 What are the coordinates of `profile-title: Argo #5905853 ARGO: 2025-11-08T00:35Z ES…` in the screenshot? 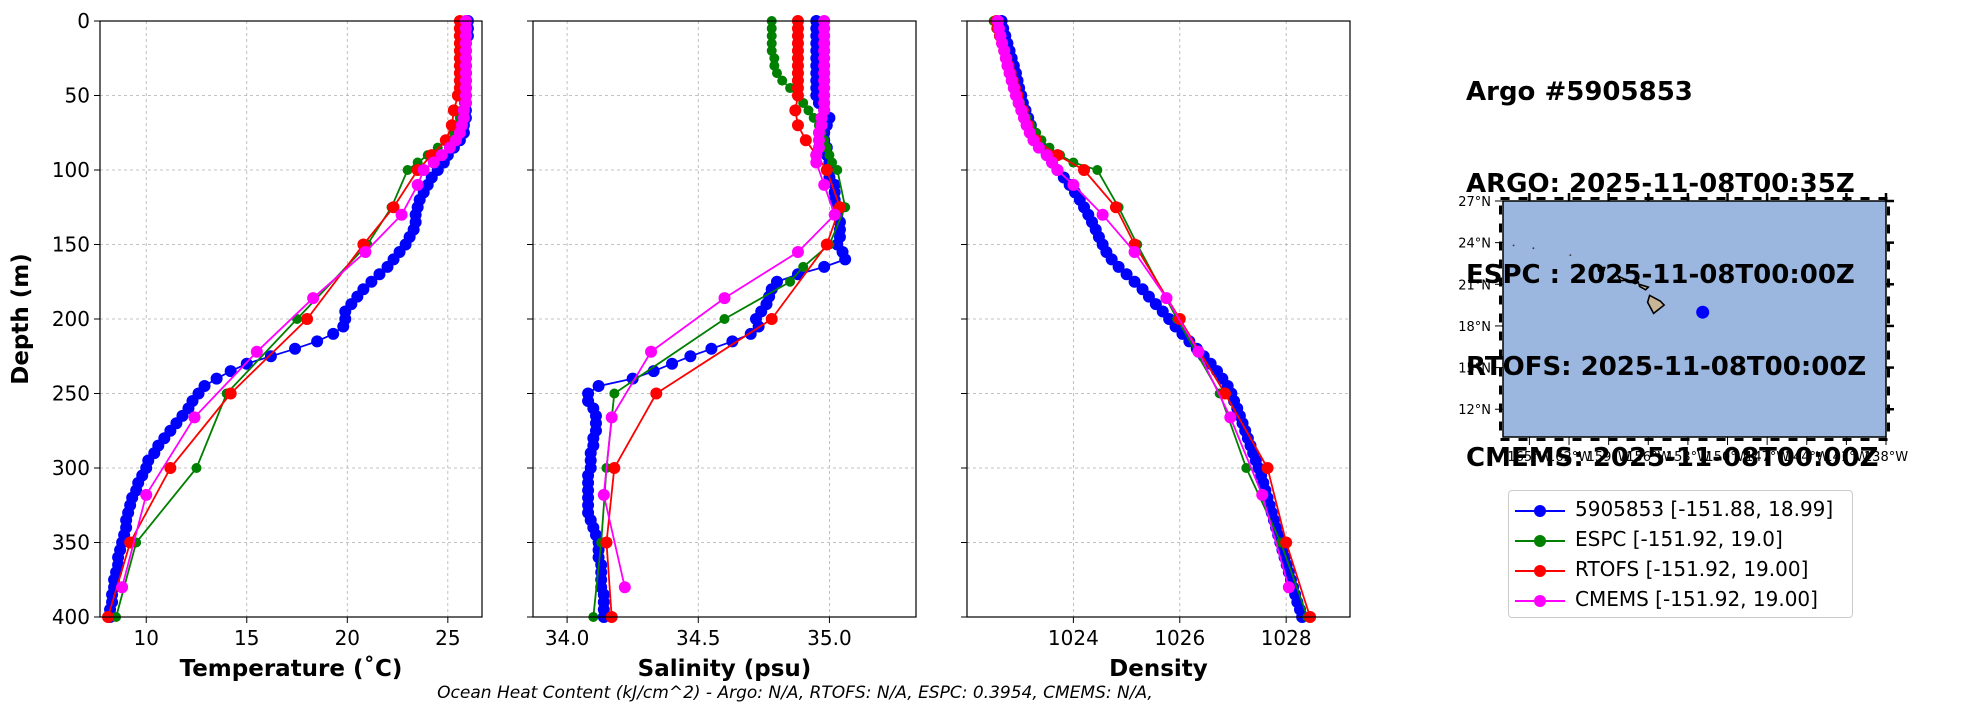 It's located at (1672, 260).